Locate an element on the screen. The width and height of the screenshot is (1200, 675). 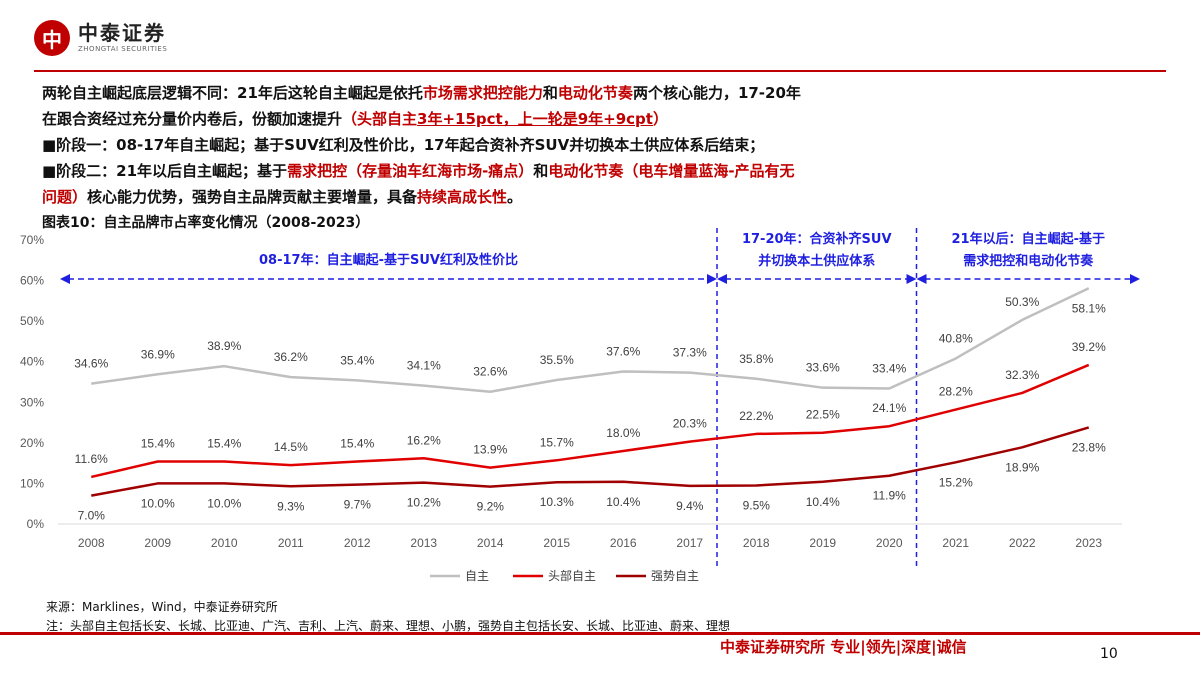
x-tick-label: 2013 is located at coordinates (423, 543).